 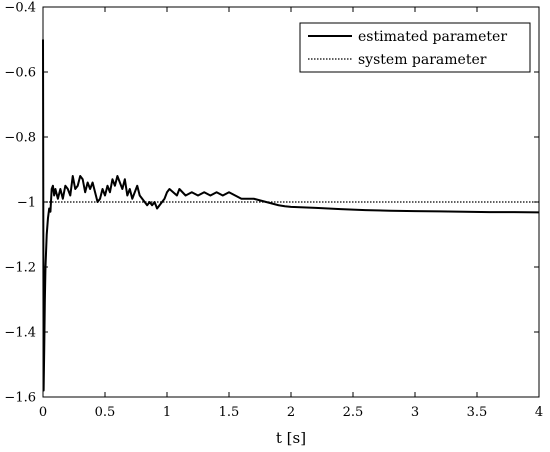 What do you see at coordinates (477, 412) in the screenshot?
I see `x-tick-label: 3.5` at bounding box center [477, 412].